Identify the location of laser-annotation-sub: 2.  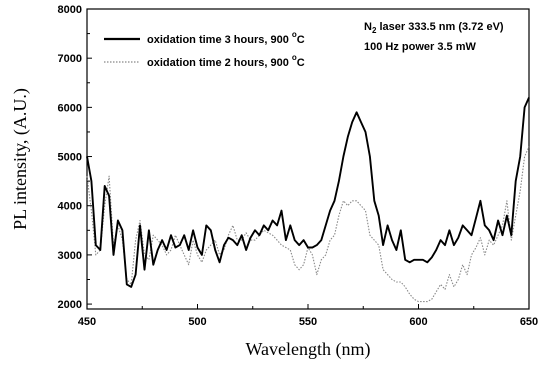
(374, 30).